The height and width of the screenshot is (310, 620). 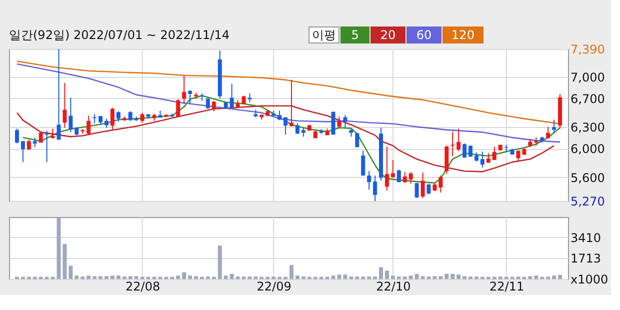 What do you see at coordinates (119, 35) in the screenshot?
I see `chart-title: 일간(92일) 2022/07/01 ~ 2022/11/14` at bounding box center [119, 35].